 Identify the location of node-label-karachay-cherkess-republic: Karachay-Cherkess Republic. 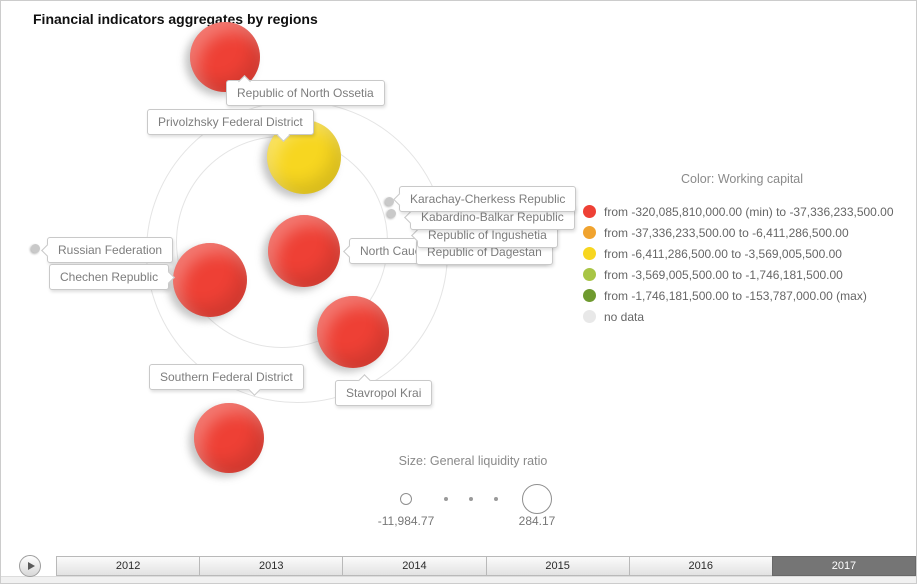
(485, 199).